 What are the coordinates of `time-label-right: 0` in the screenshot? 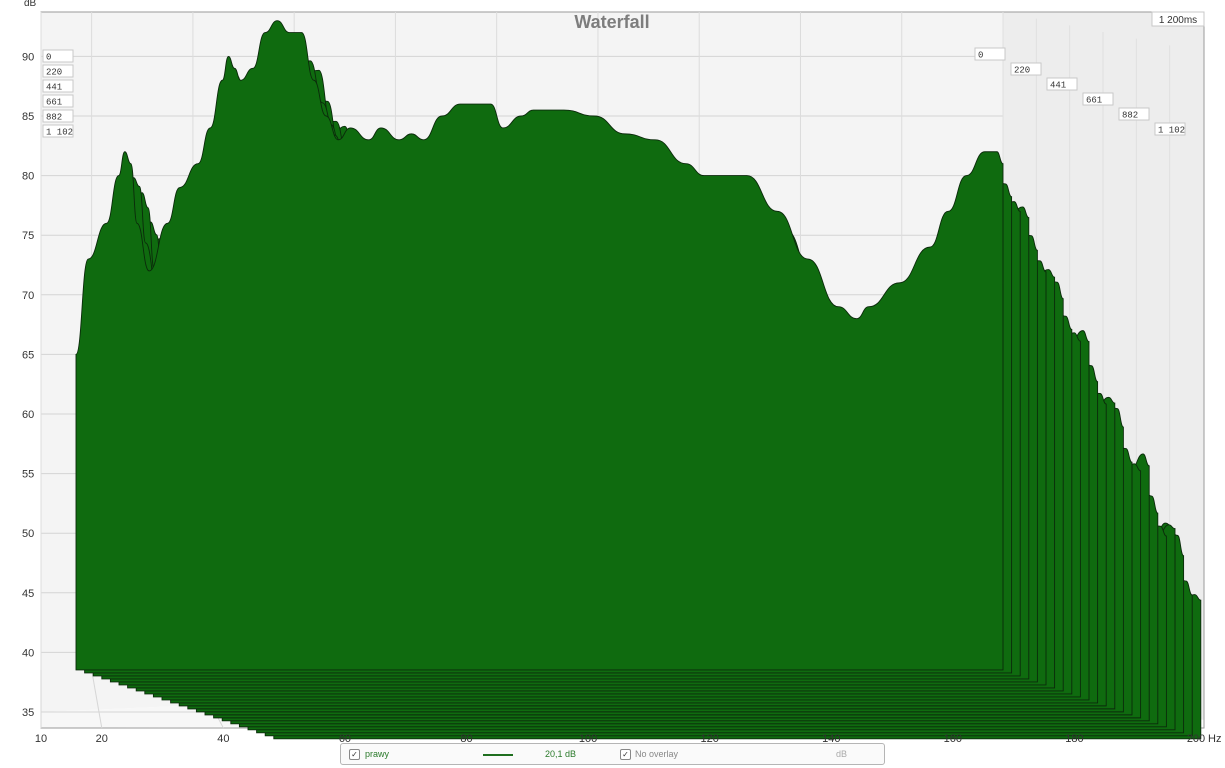 It's located at (980, 56).